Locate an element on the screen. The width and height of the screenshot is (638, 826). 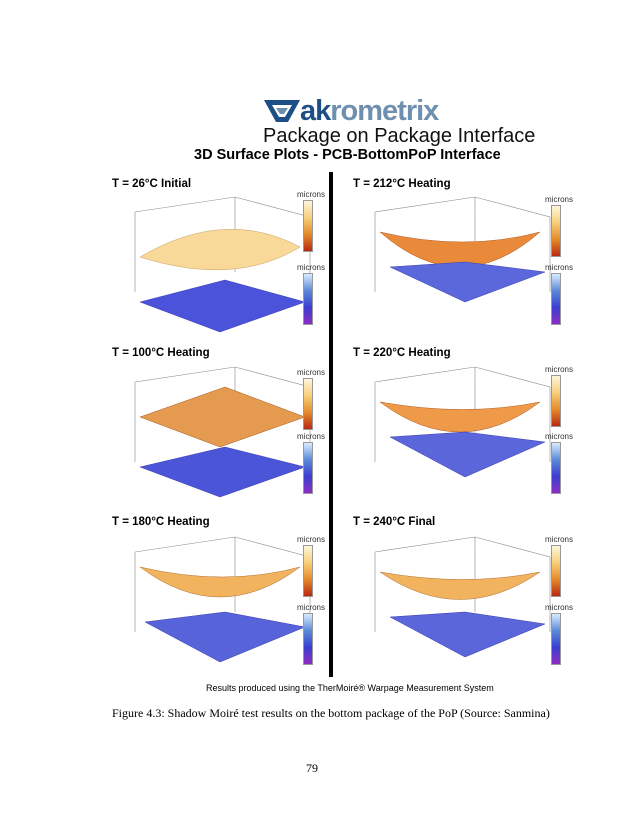
panel-title-3: T = 100°C Heating is located at coordinates (161, 353).